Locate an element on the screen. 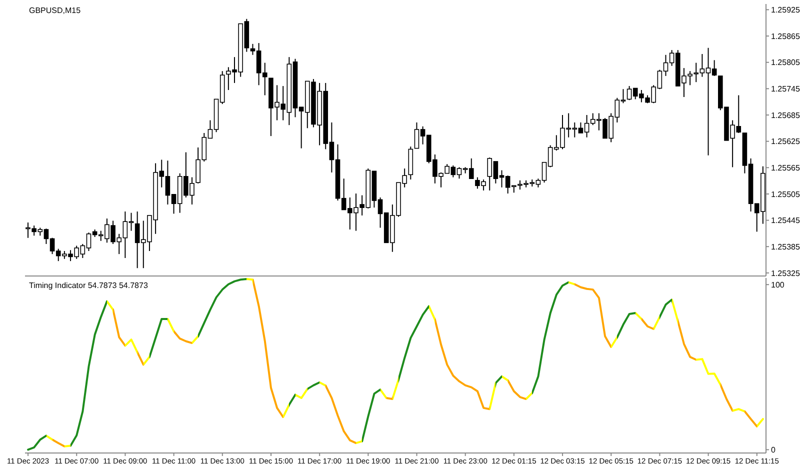 This screenshot has width=800, height=470. chart-title: GBPUSD,M15 is located at coordinates (55, 10).